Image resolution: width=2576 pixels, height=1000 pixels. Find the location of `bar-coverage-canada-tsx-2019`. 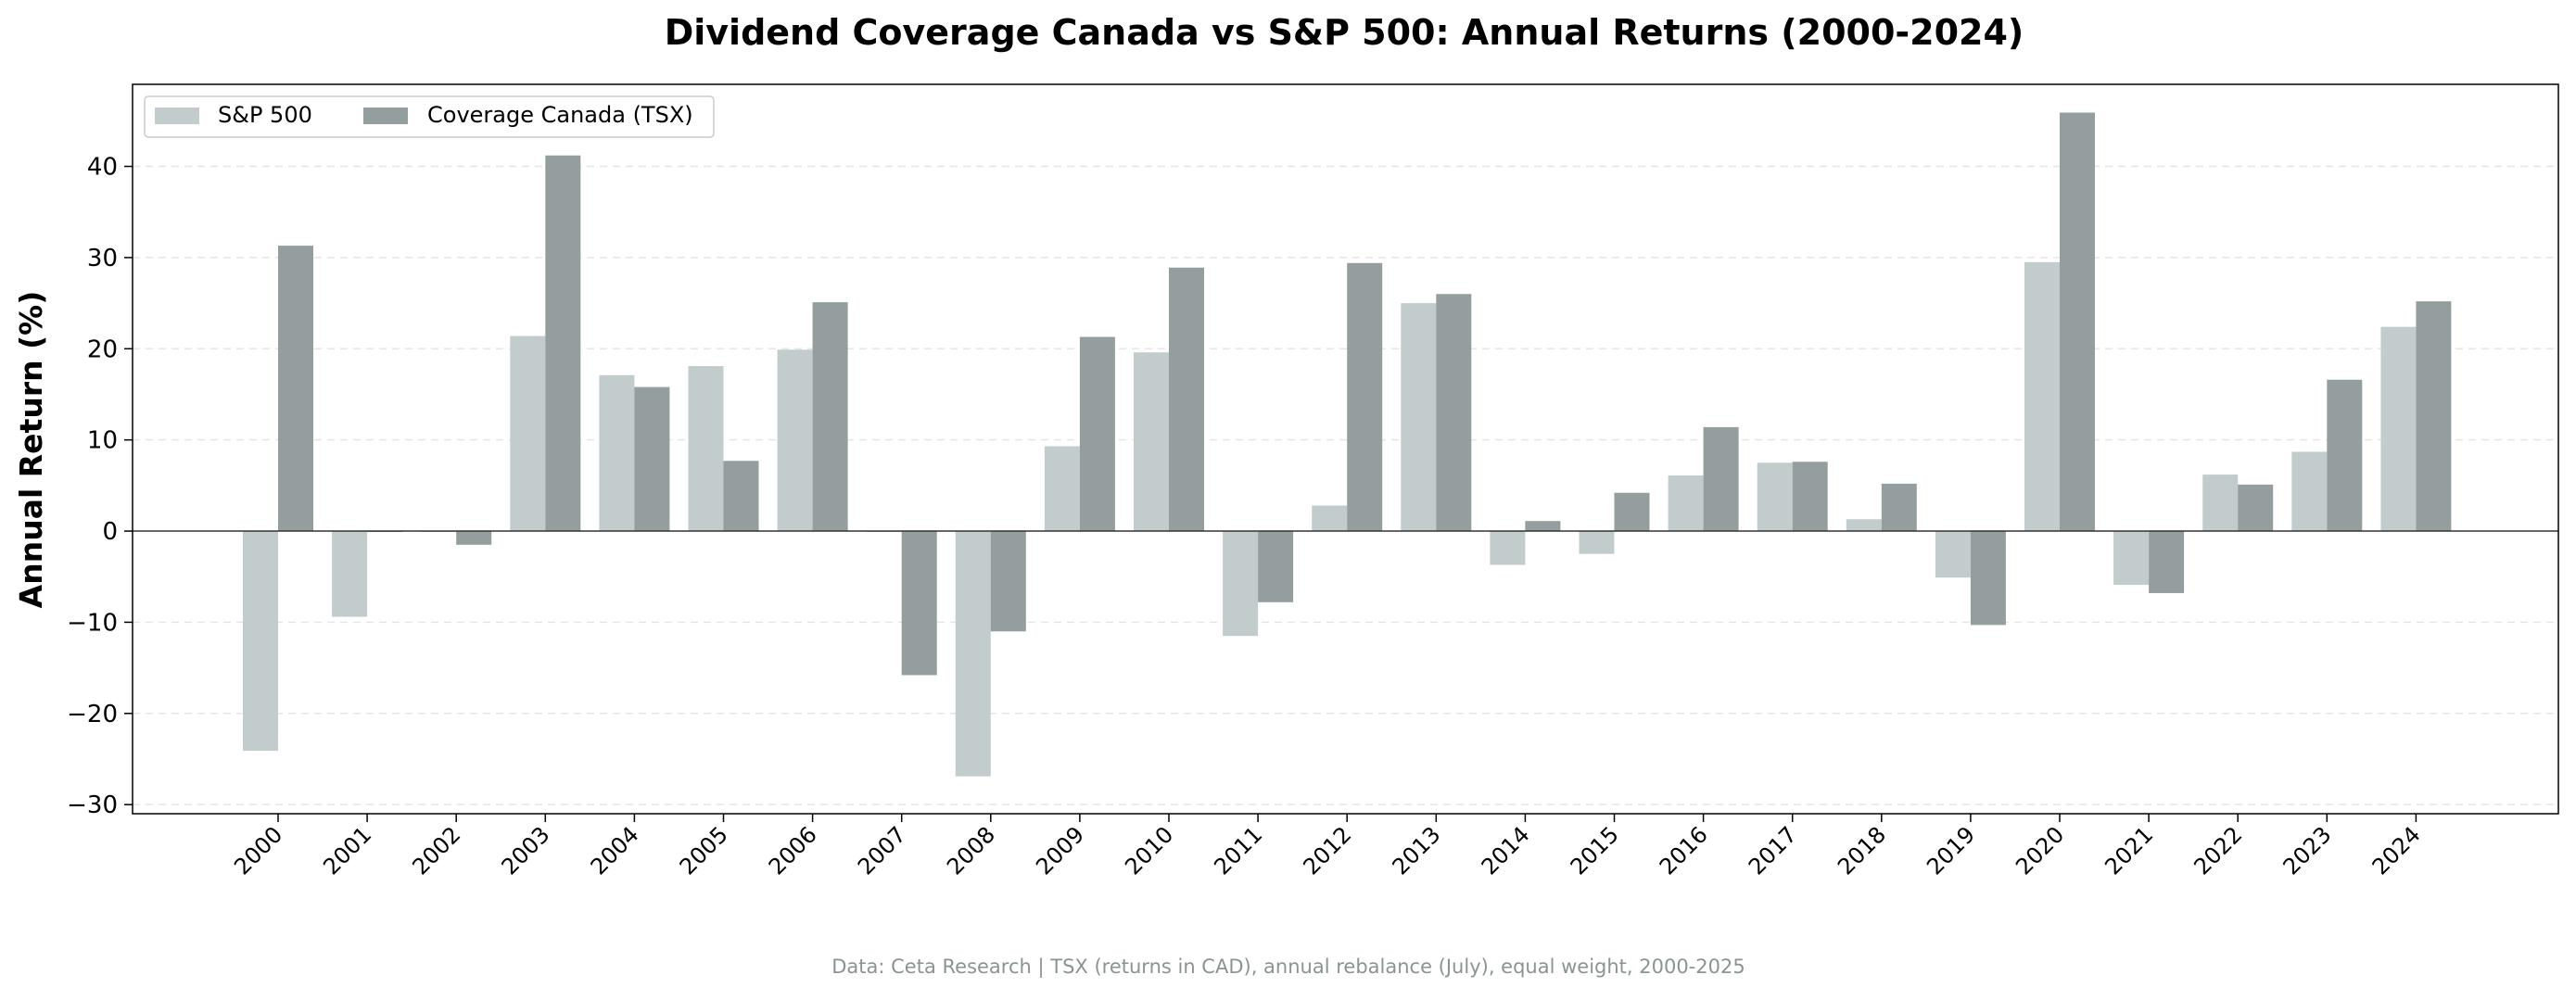

bar-coverage-canada-tsx-2019 is located at coordinates (1988, 578).